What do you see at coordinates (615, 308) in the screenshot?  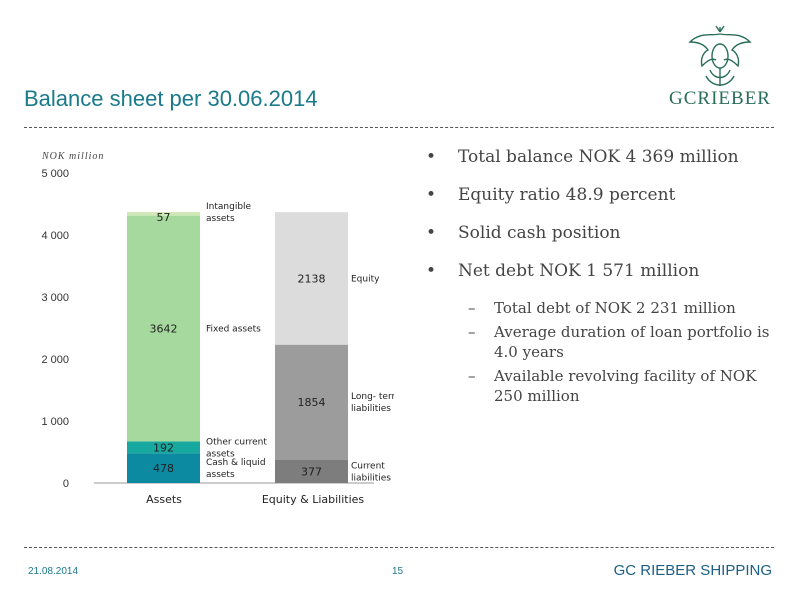 I see `sub-bullet-text: Total debt of NOK 2 231 million` at bounding box center [615, 308].